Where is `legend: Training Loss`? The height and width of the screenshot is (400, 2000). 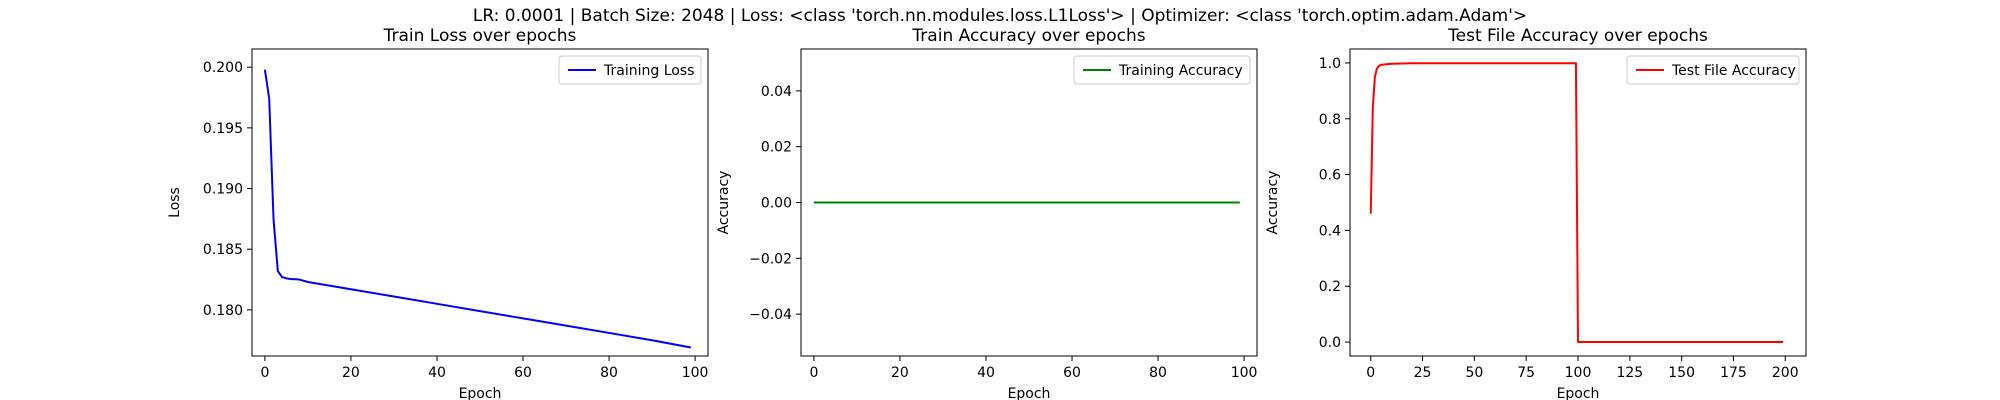
legend: Training Loss is located at coordinates (630, 70).